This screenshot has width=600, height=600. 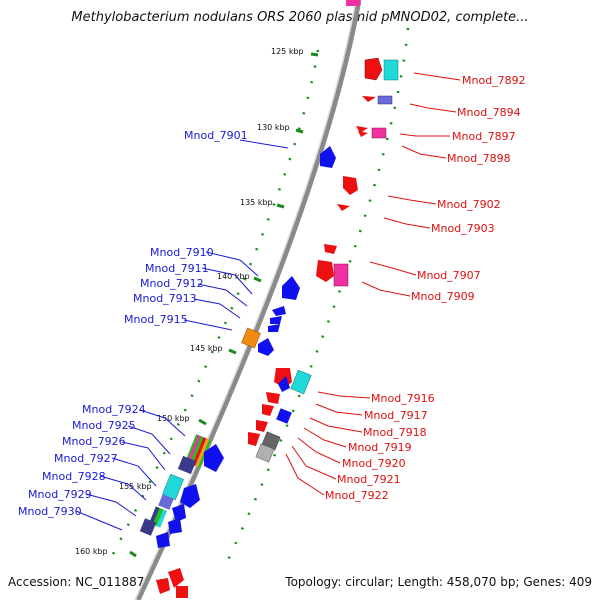 I want to click on gene-label: Mnod_7925, so click(x=104, y=425).